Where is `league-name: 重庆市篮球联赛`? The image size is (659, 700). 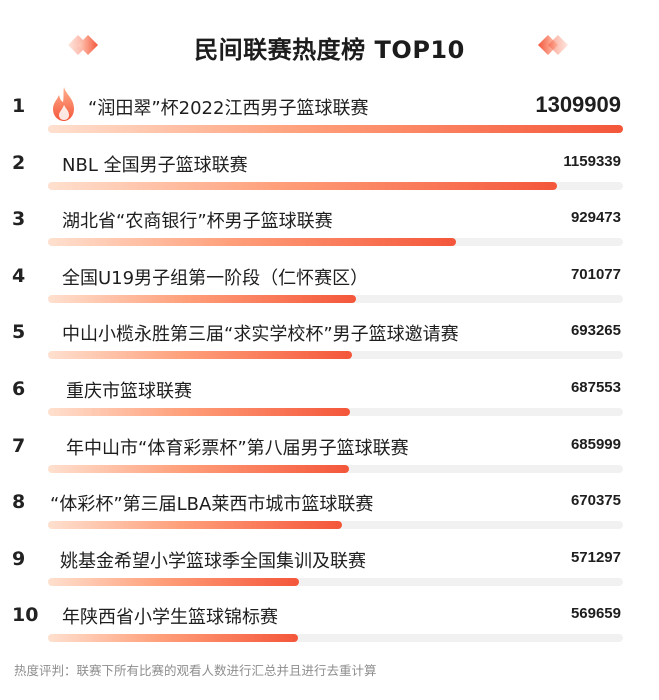
league-name: 重庆市篮球联赛 is located at coordinates (129, 391).